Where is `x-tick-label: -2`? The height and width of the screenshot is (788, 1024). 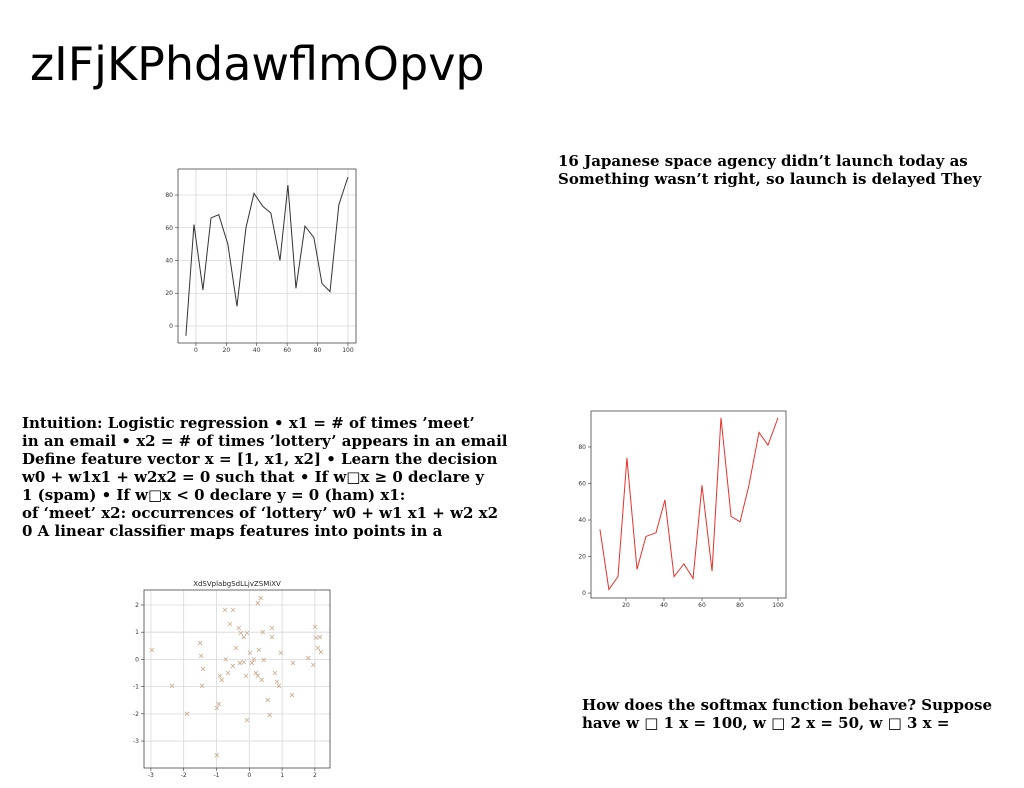 x-tick-label: -2 is located at coordinates (184, 775).